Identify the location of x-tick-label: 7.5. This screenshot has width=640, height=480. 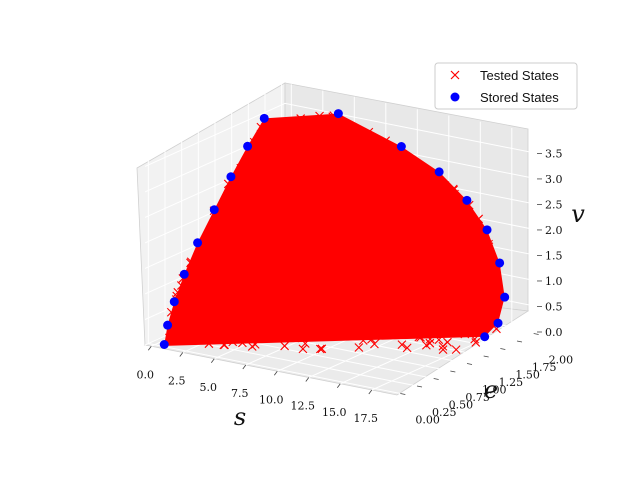
(240, 393).